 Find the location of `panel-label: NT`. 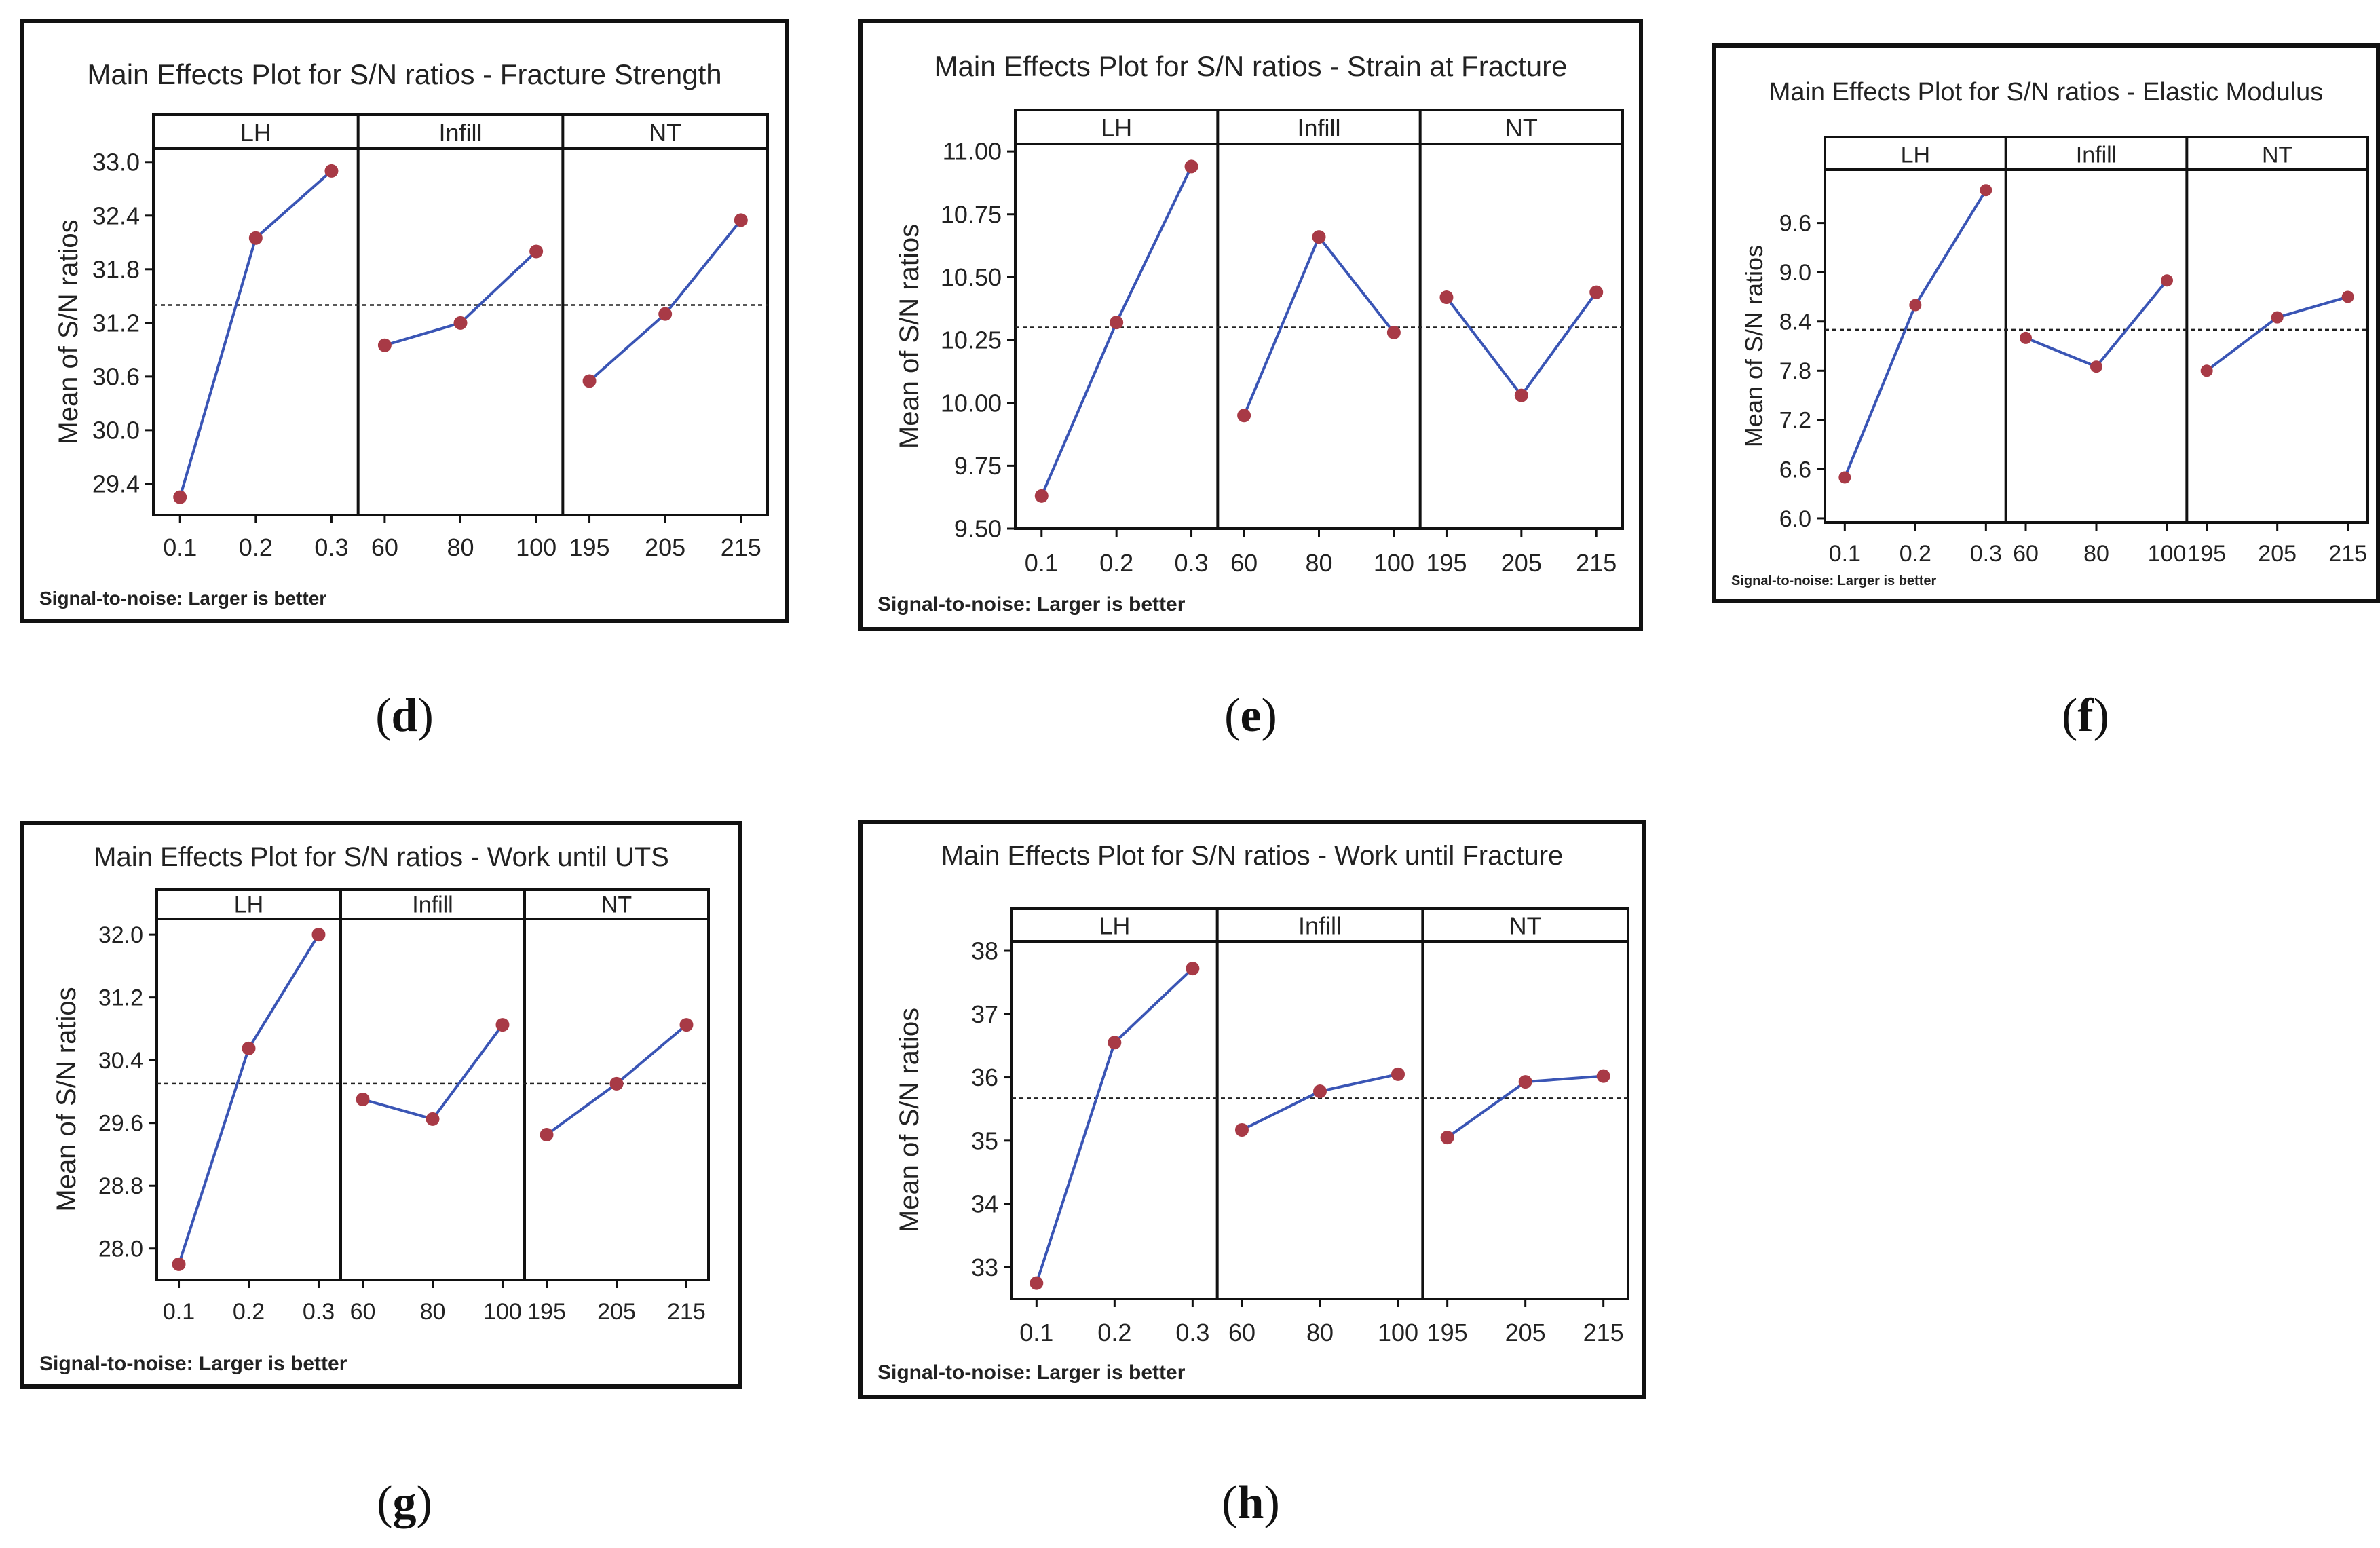

panel-label: NT is located at coordinates (665, 133).